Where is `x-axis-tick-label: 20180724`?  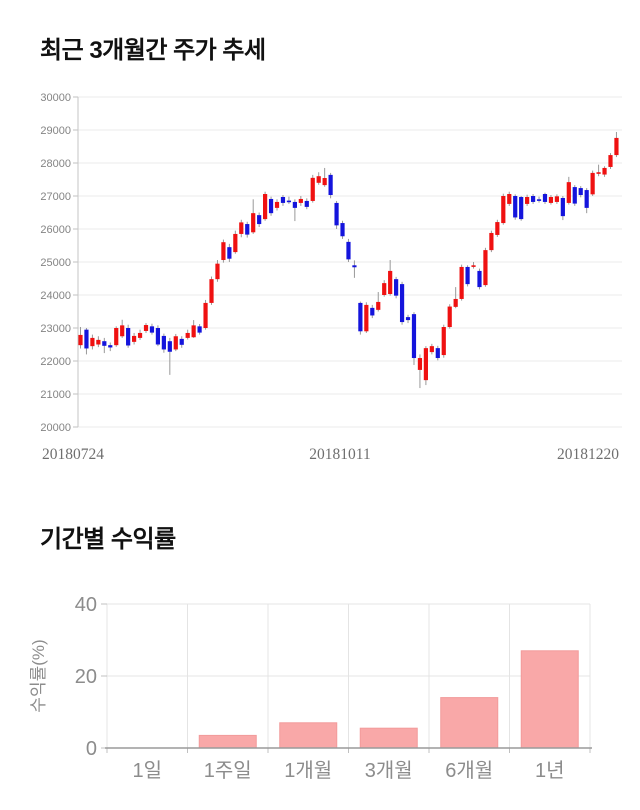
x-axis-tick-label: 20180724 is located at coordinates (73, 454).